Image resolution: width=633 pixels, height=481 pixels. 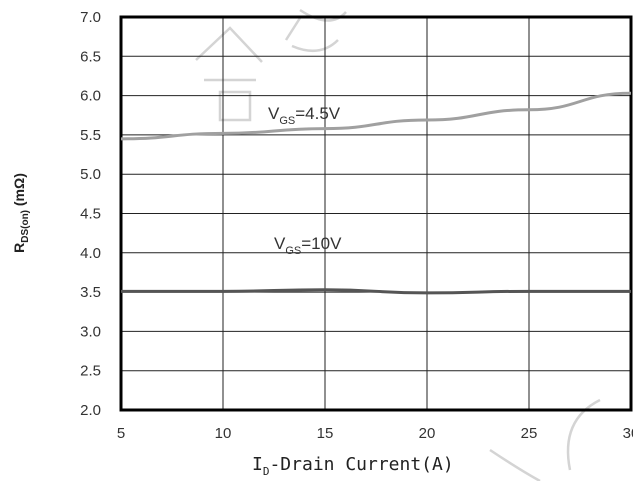 I want to click on y-tick-label: 5.0, so click(x=90, y=174).